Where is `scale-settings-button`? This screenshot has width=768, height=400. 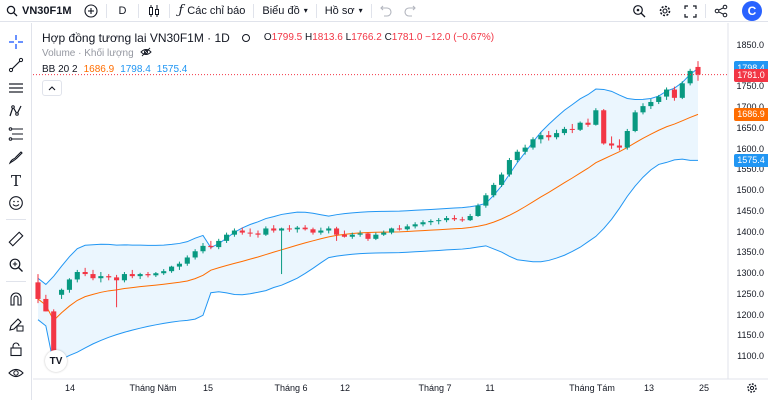
scale-settings-button is located at coordinates (752, 389).